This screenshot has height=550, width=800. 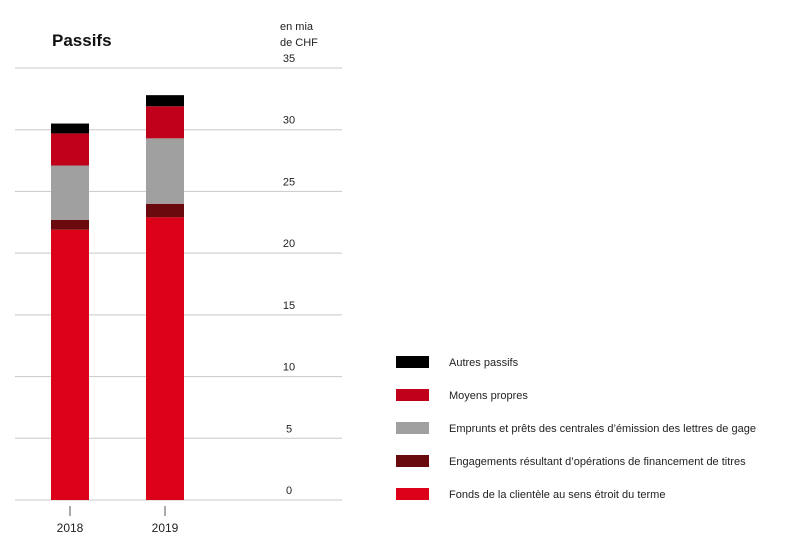 What do you see at coordinates (70, 528) in the screenshot?
I see `x-tick-label: 2018` at bounding box center [70, 528].